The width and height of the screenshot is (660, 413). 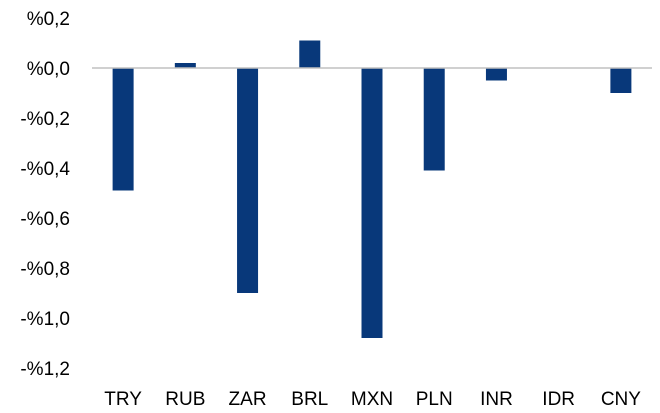 I want to click on x-category-label: TRY, so click(x=123, y=399).